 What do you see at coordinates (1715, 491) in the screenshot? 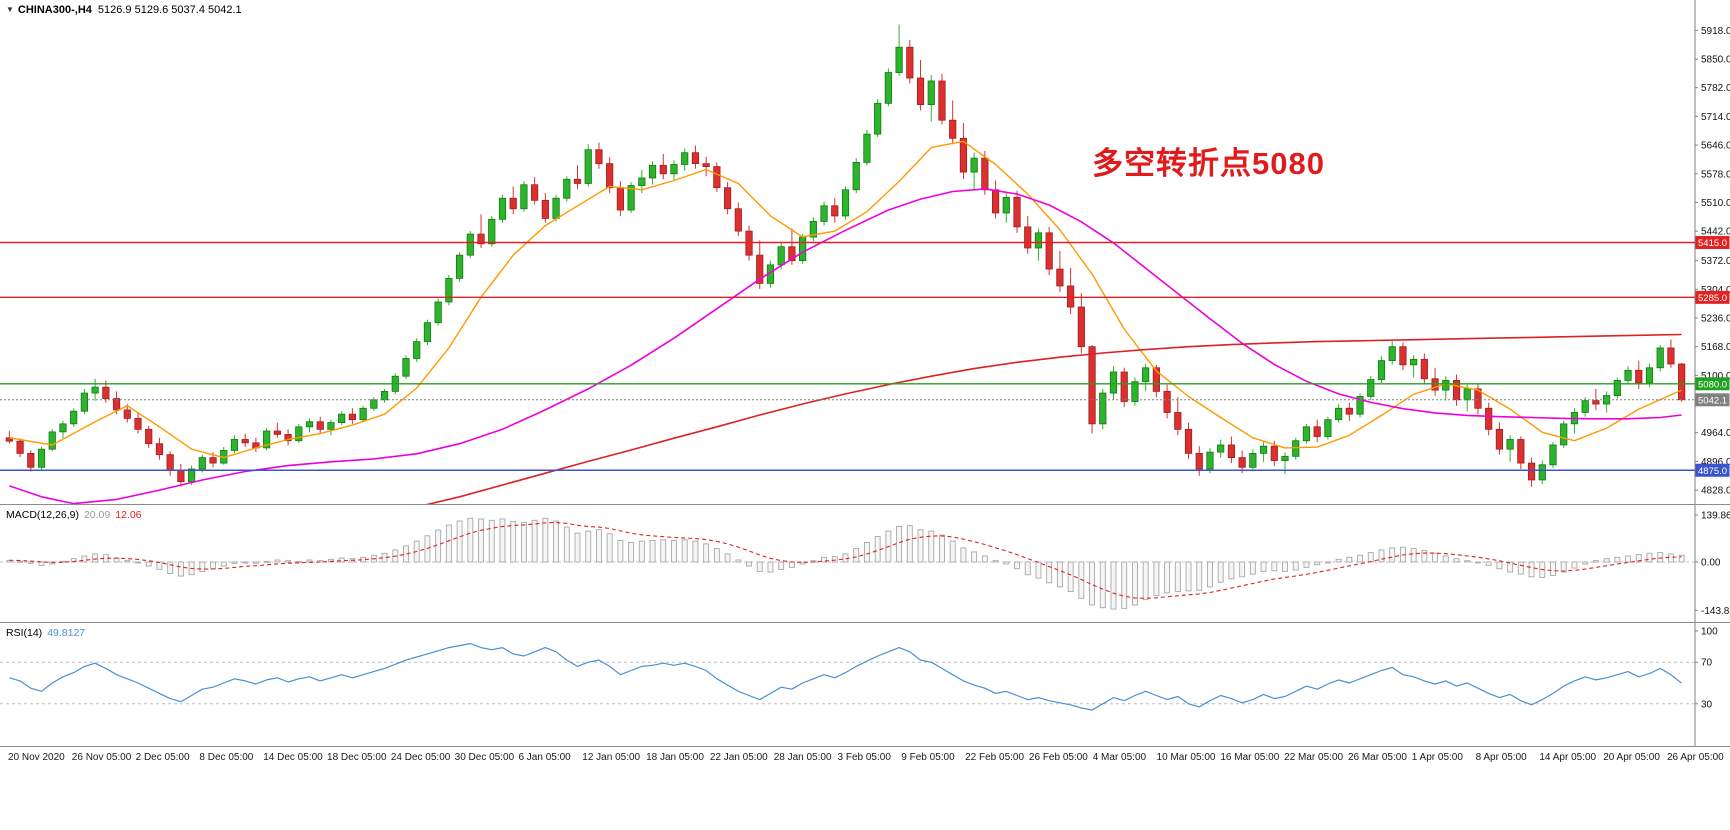
I see `svg-text: 4828.0` at bounding box center [1715, 491].